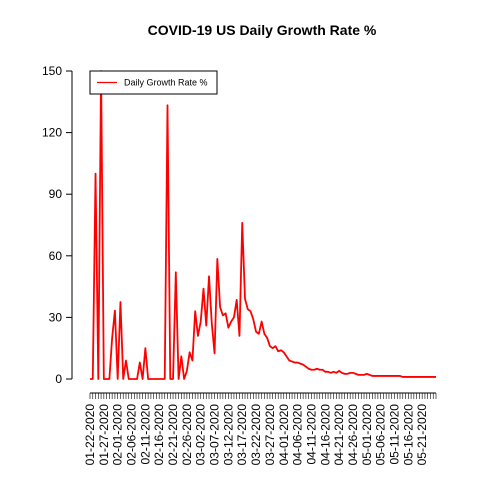 This screenshot has width=480, height=480. I want to click on x-tick-label: 02-16-2020, so click(159, 435).